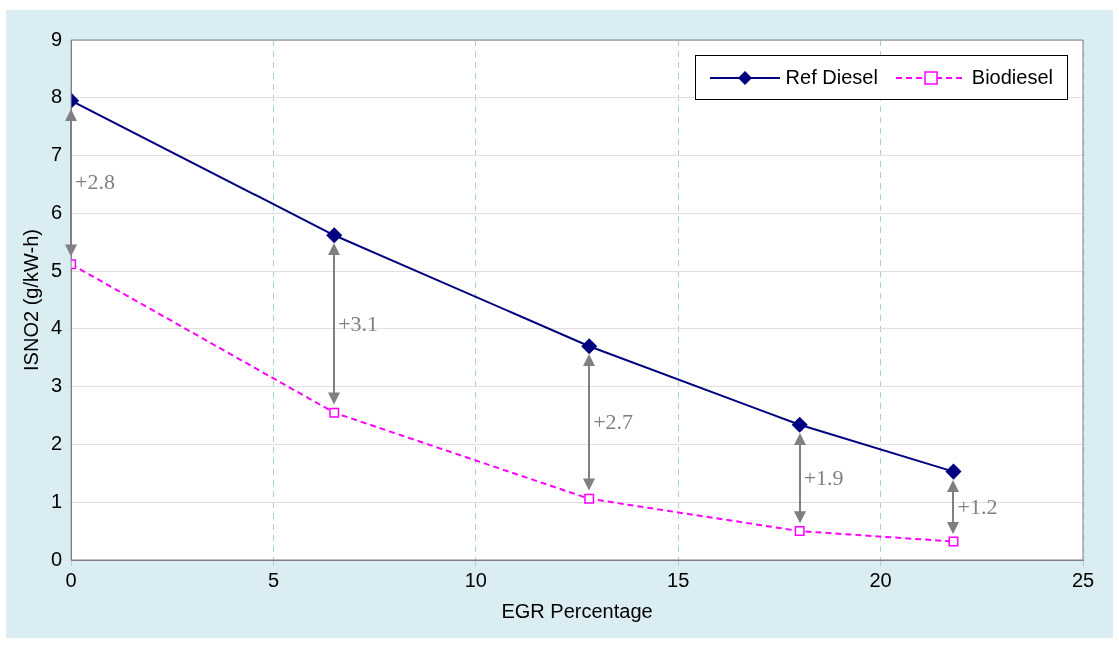  What do you see at coordinates (678, 579) in the screenshot?
I see `x-tick-label: 15` at bounding box center [678, 579].